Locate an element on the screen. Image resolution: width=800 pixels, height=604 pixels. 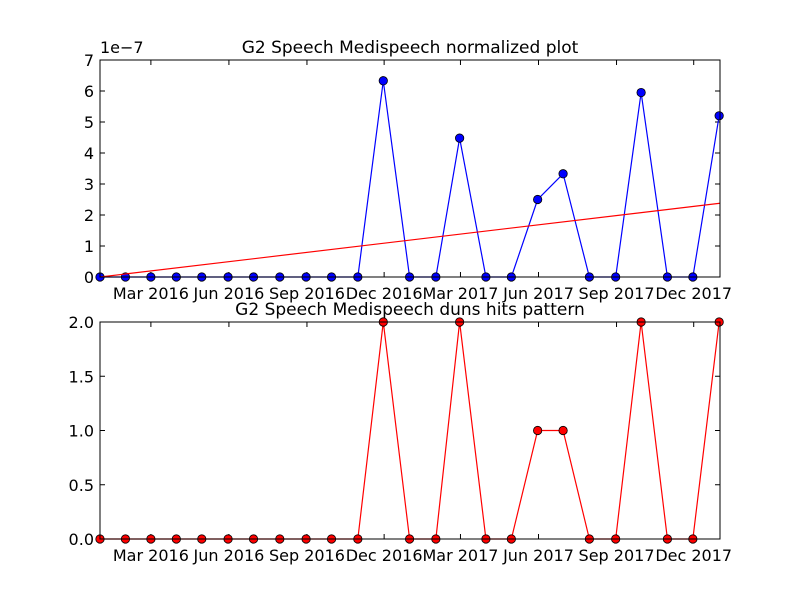
y-tick-label: 3 is located at coordinates (89, 184).